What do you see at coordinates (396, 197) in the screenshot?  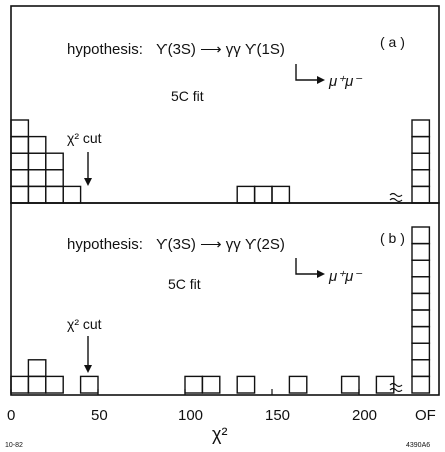 I see `panel-a-axis-break-mark` at bounding box center [396, 197].